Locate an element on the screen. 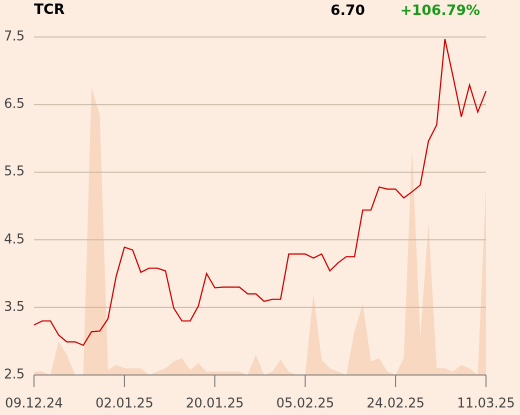 The image size is (520, 415). x-tick-label: 20.01.25 is located at coordinates (215, 404).